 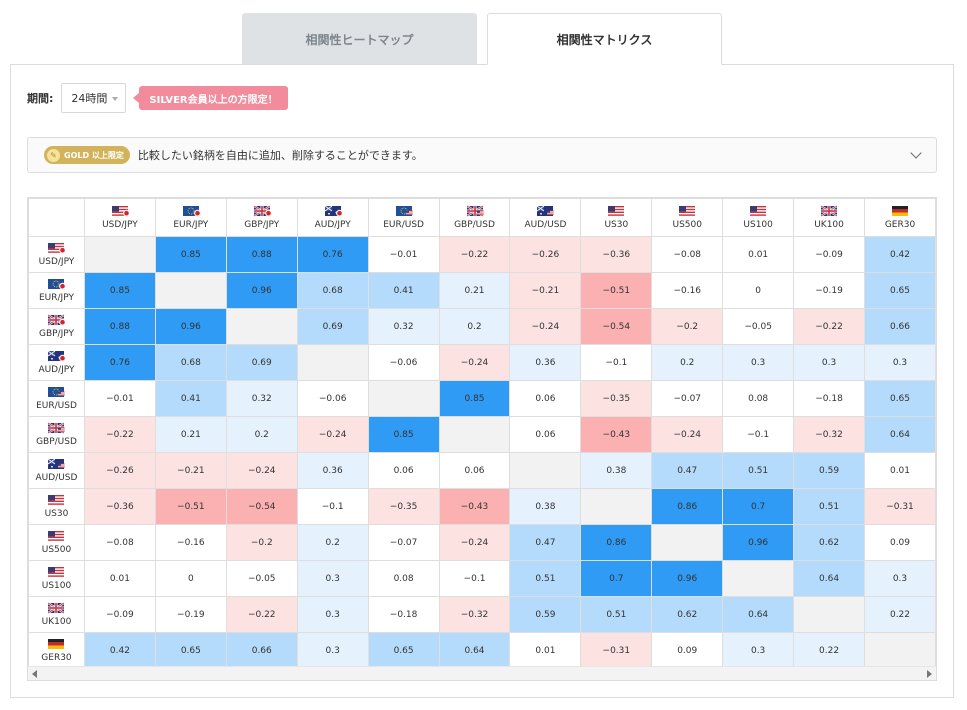 I want to click on correlation-cell: 0, so click(x=758, y=290).